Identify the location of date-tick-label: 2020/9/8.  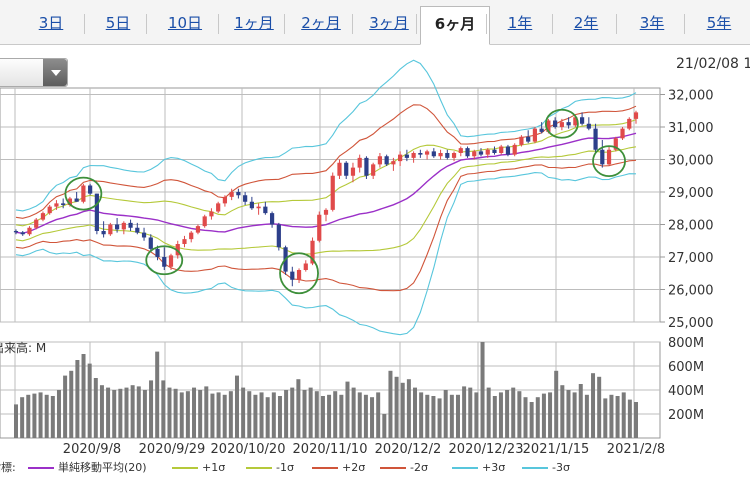
(92, 449).